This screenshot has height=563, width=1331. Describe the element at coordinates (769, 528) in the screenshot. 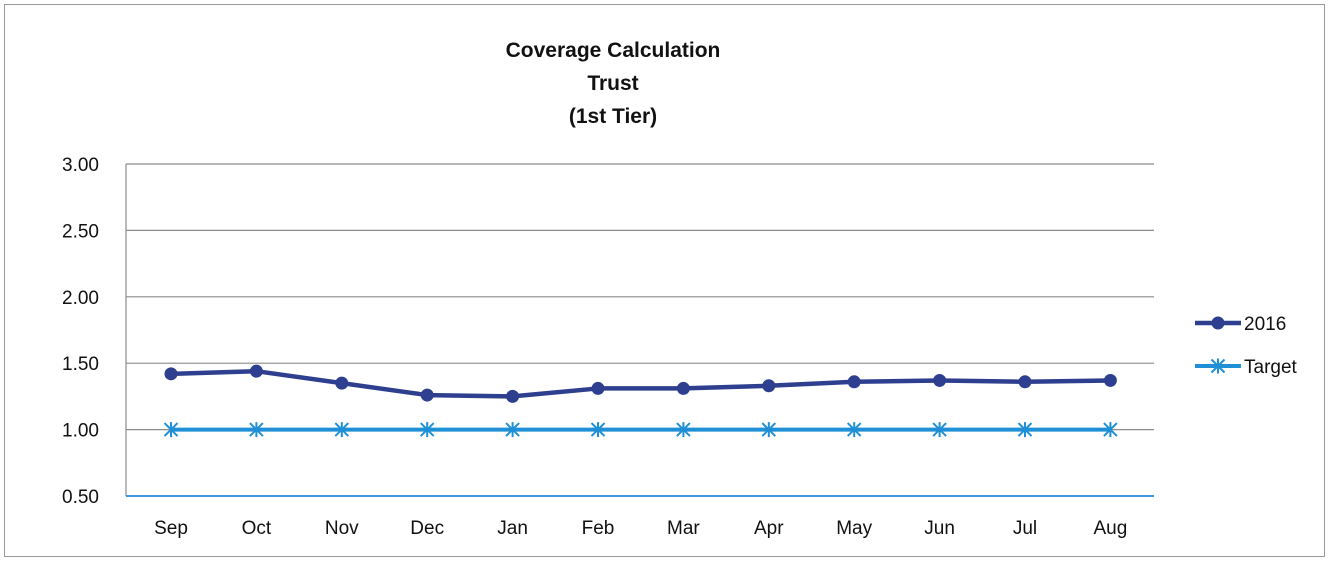

I see `x-tick-label-apr: Apr` at that location.